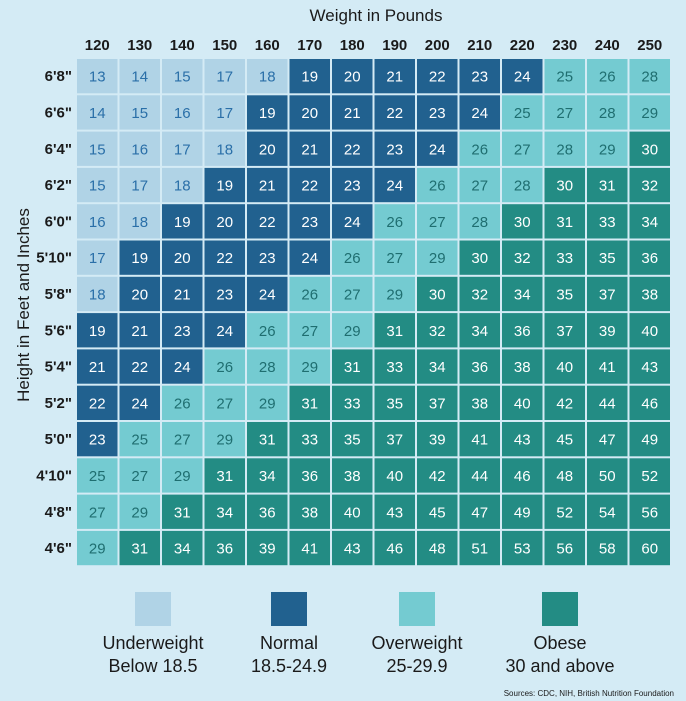 This screenshot has height=701, width=686. What do you see at coordinates (267, 512) in the screenshot?
I see `bmi-value: 36` at bounding box center [267, 512].